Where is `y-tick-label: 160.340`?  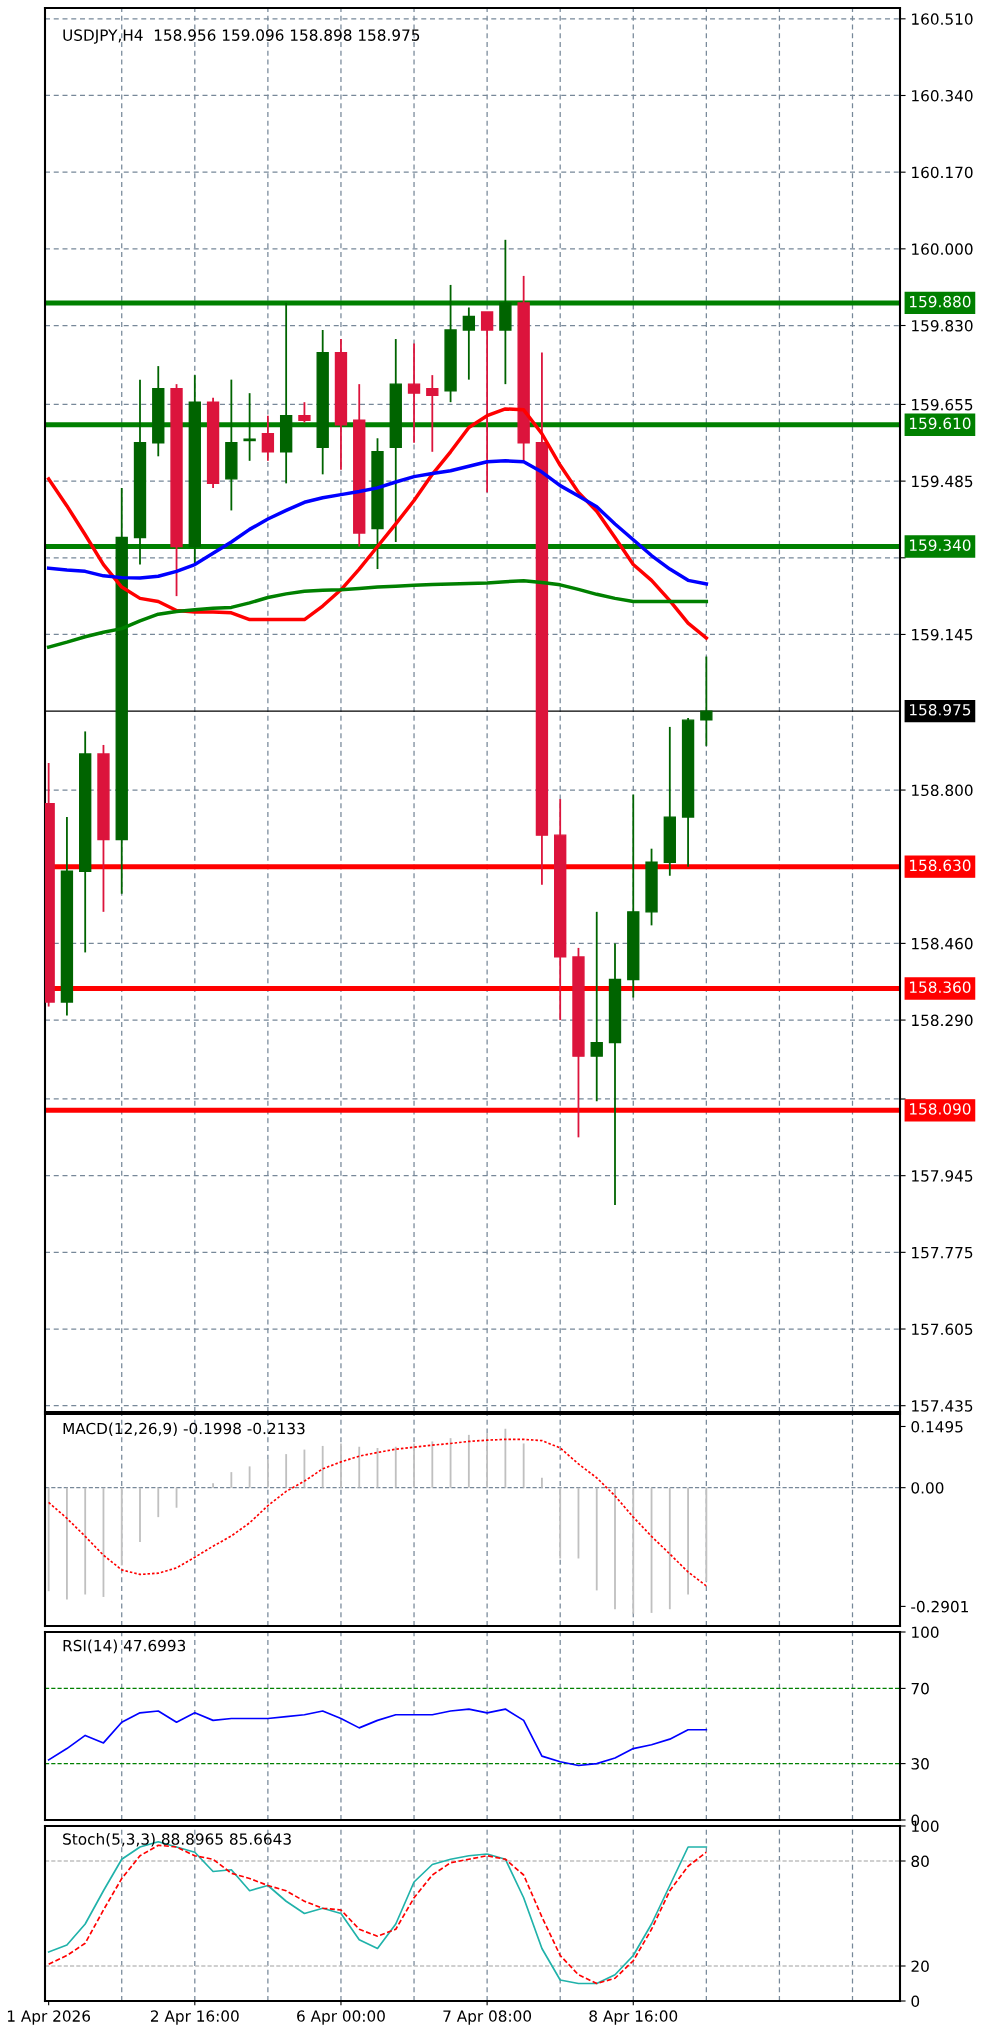 y-tick-label: 160.340 is located at coordinates (942, 95).